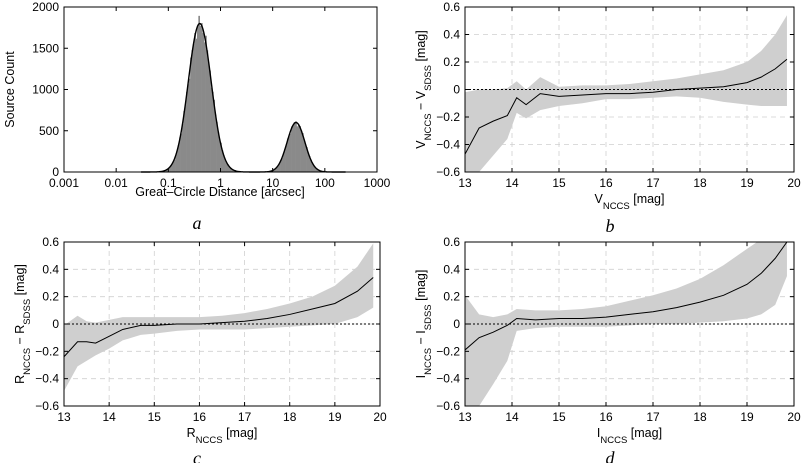 The height and width of the screenshot is (463, 806). I want to click on x-axis-label: Great–Circle Distance [arcsec], so click(220, 192).